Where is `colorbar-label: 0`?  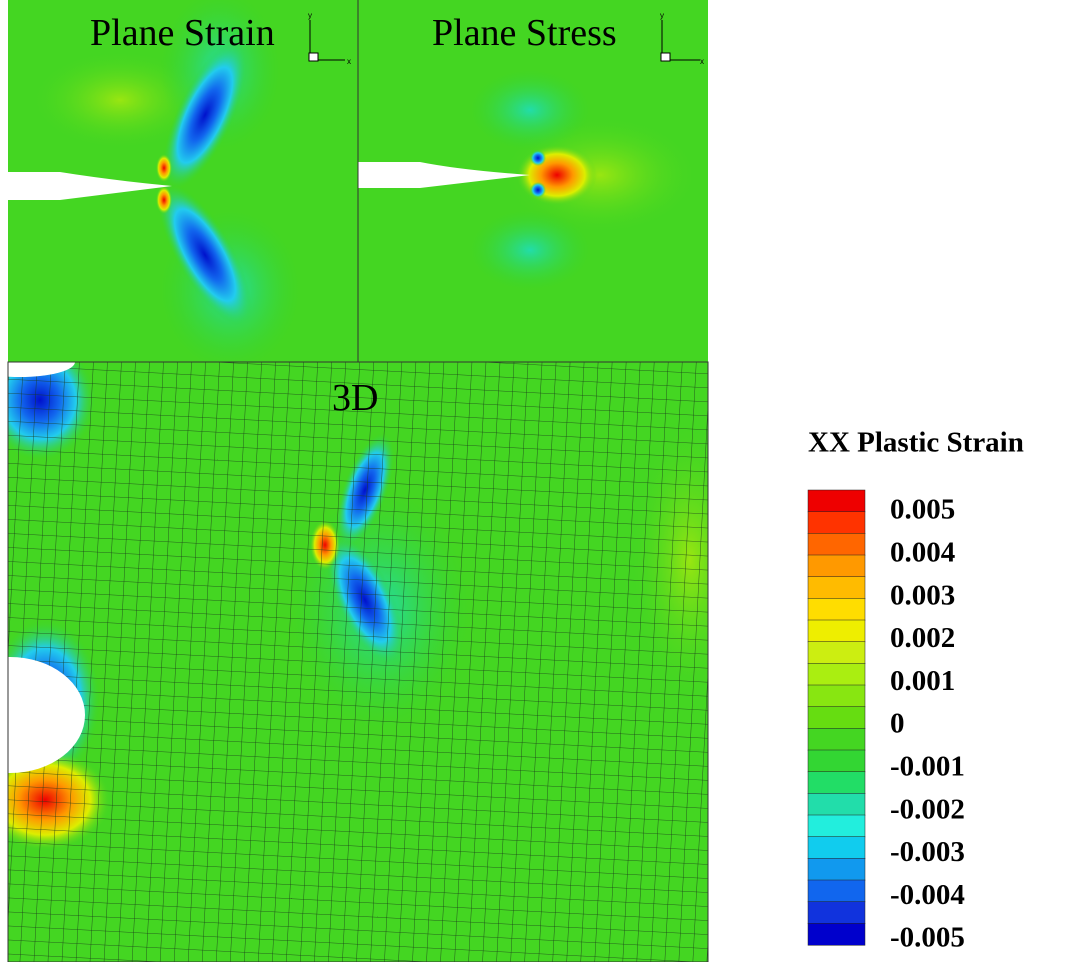
colorbar-label: 0 is located at coordinates (897, 724).